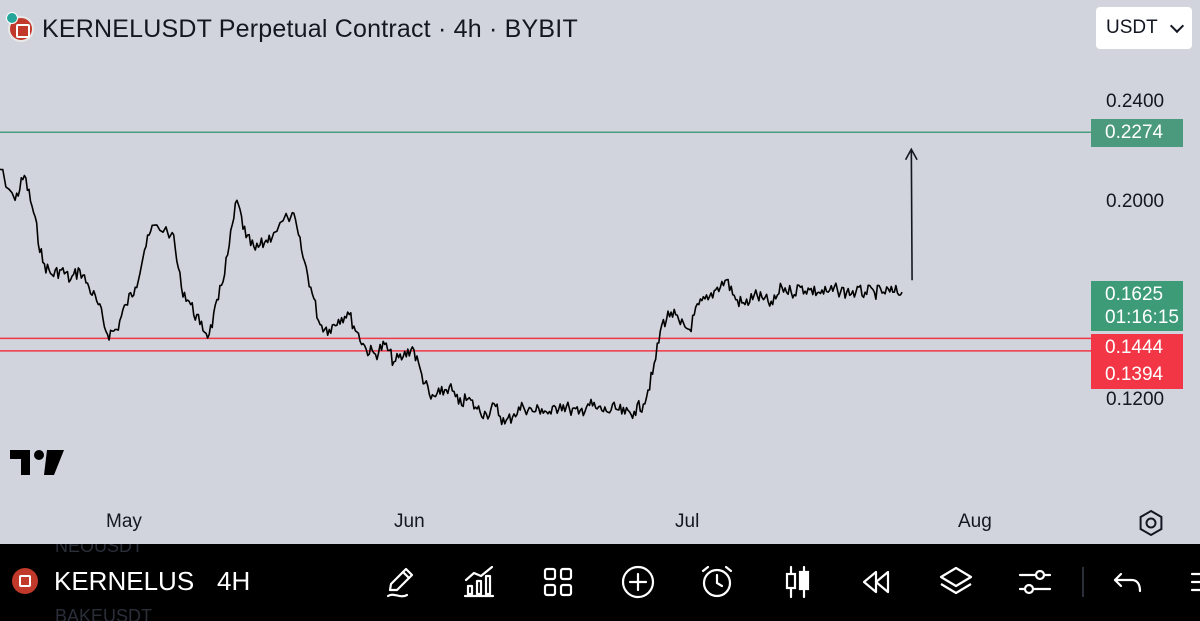  I want to click on indicators-button, so click(479, 582).